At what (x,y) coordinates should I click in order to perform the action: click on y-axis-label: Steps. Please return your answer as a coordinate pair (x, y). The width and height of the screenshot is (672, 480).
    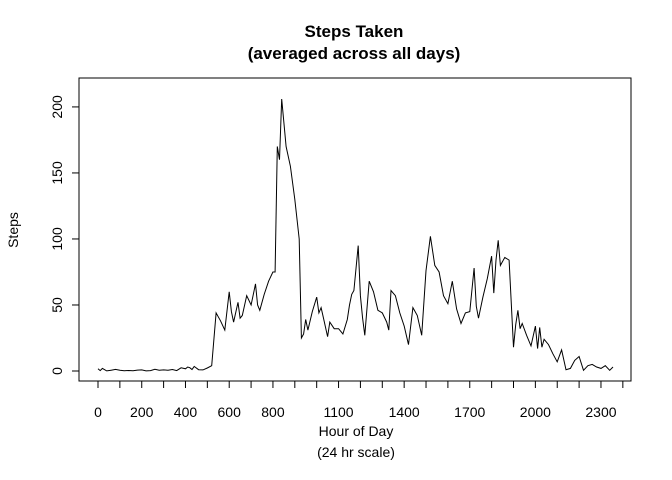
    Looking at the image, I should click on (13, 230).